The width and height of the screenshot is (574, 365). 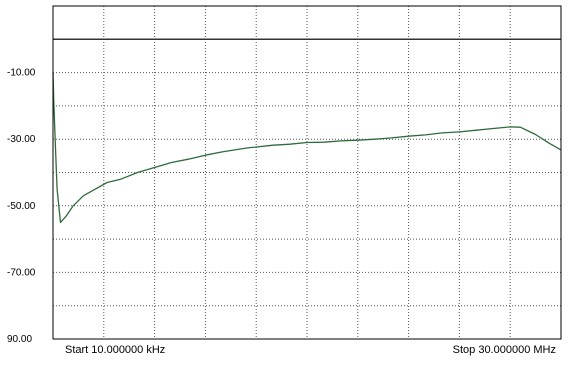 I want to click on y-tick-label: -30.00, so click(x=21, y=139).